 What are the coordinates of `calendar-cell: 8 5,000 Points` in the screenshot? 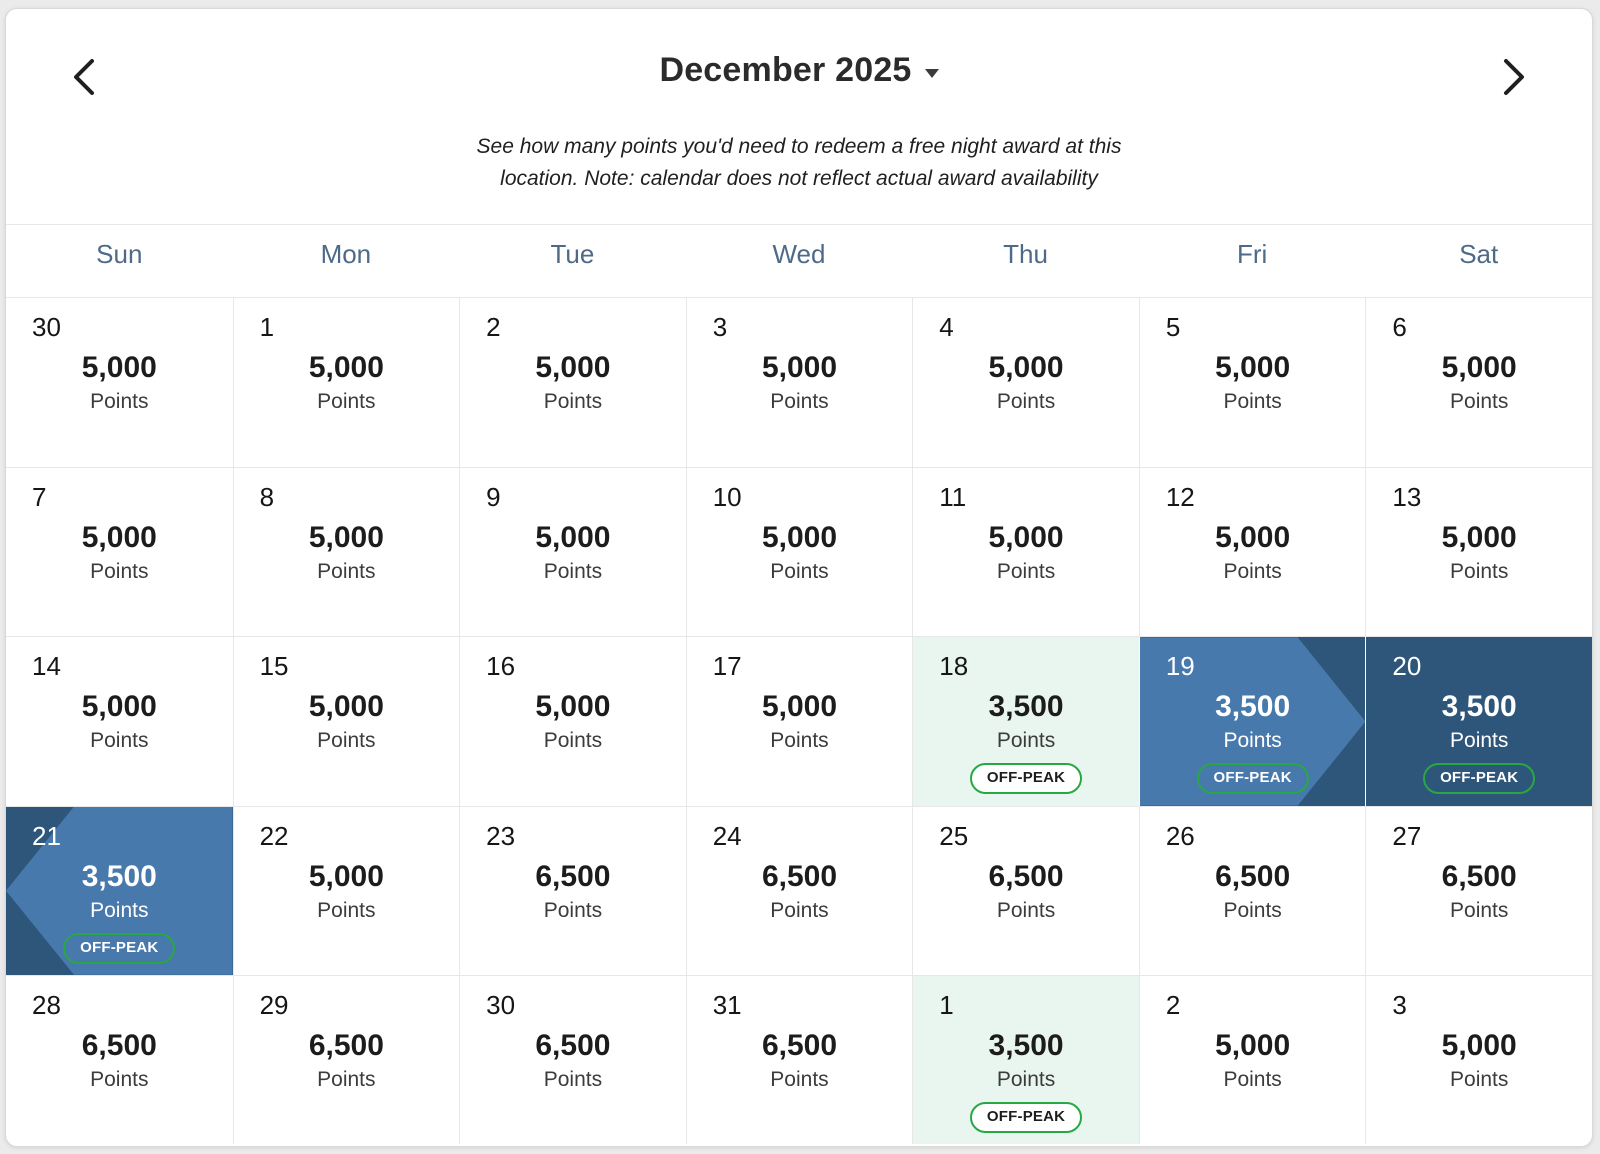 It's located at (346, 552).